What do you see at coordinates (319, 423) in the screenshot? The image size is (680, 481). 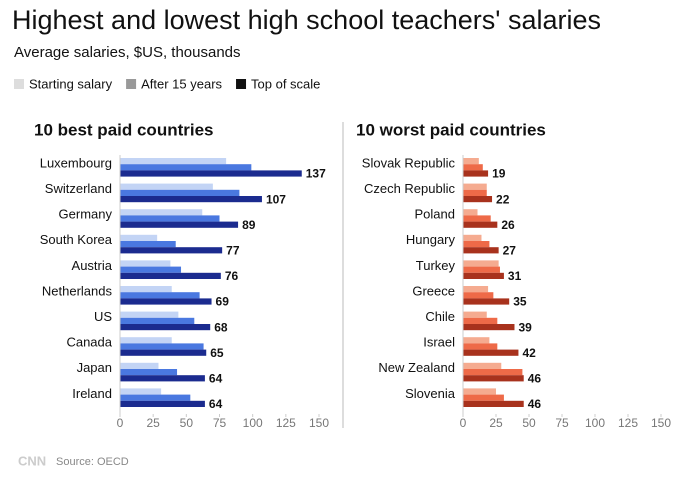 I see `x-tick-label: 150` at bounding box center [319, 423].